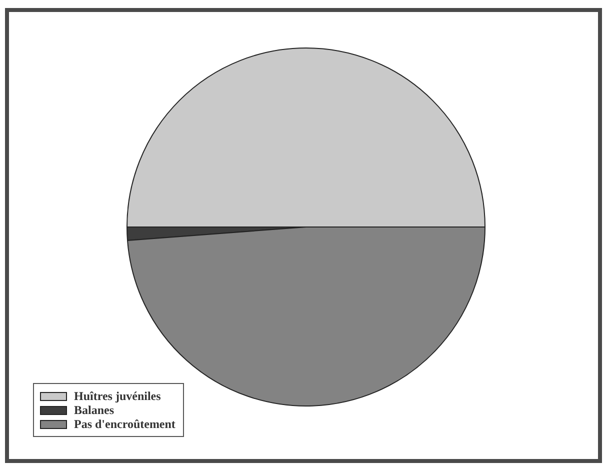 Image resolution: width=604 pixels, height=466 pixels. Describe the element at coordinates (94, 410) in the screenshot. I see `legend-label: Balanes` at that location.